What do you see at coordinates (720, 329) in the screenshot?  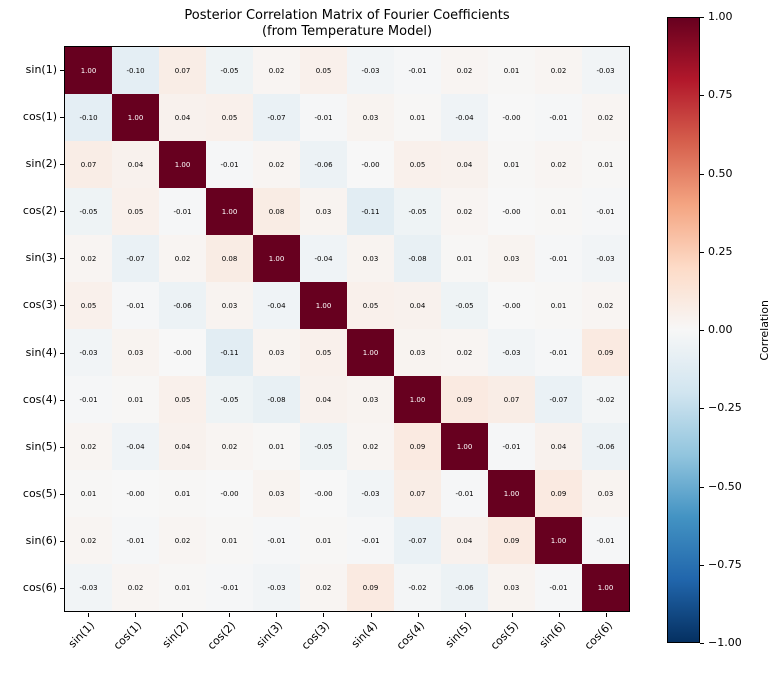 I see `colorbar-tick-label: 0.00` at bounding box center [720, 329].